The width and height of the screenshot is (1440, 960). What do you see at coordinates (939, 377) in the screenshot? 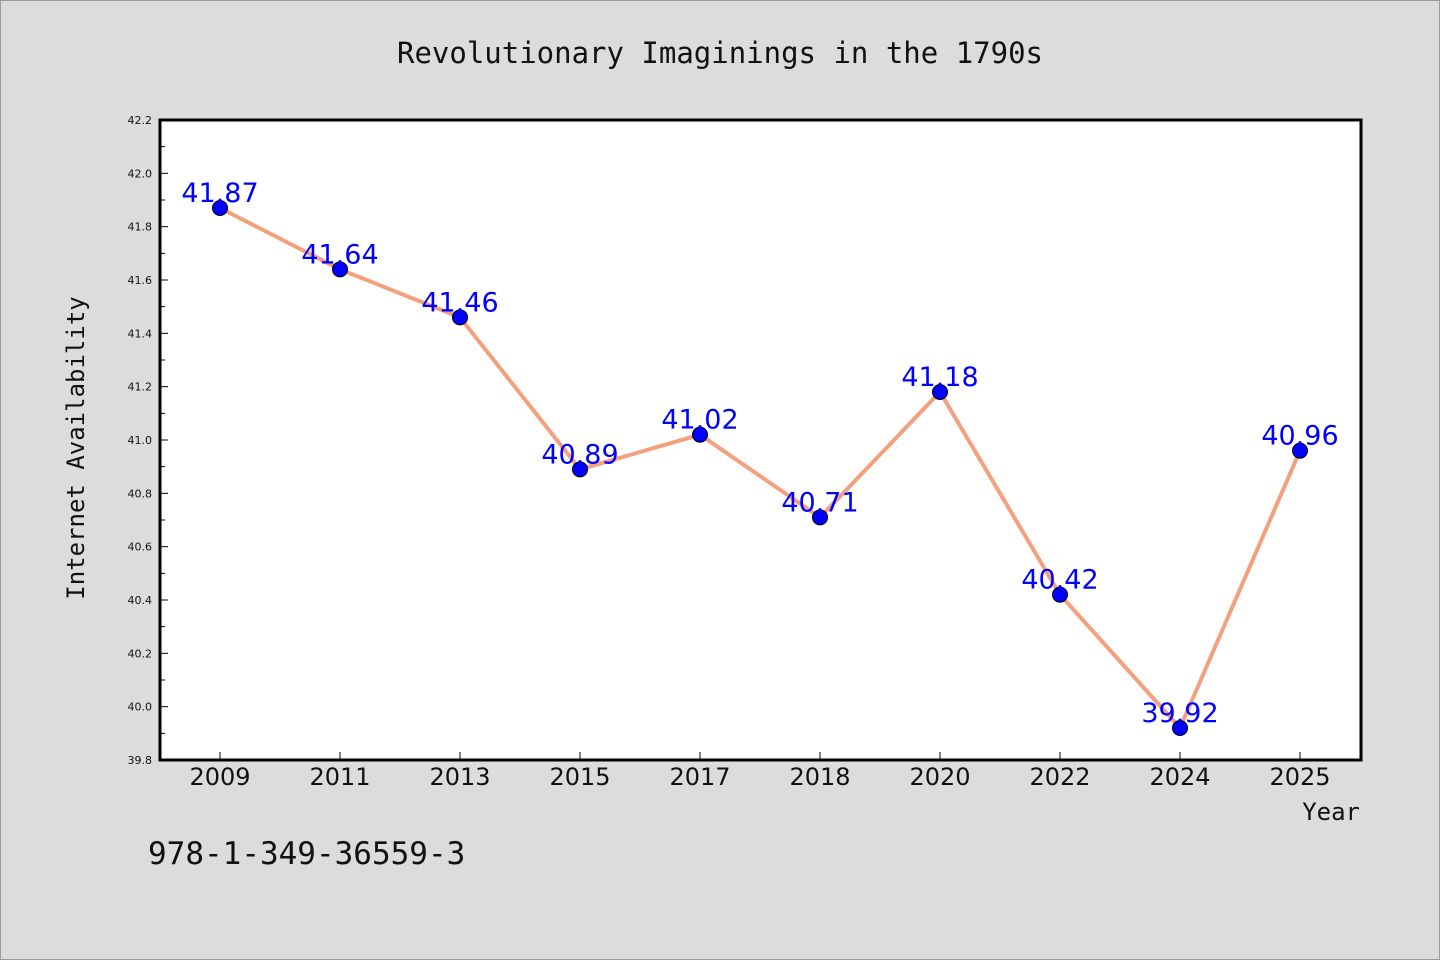
I see `data-label: 41.18` at bounding box center [939, 377].